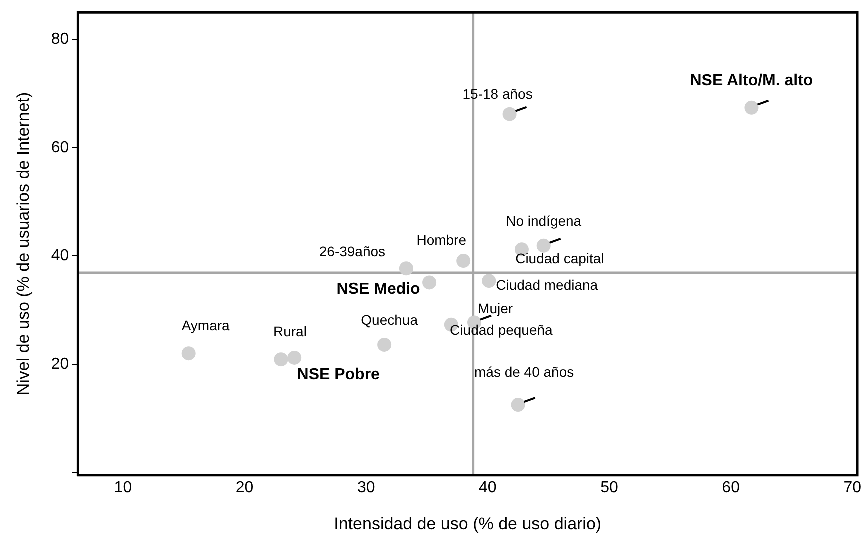  I want to click on x-tick-label: 30, so click(366, 487).